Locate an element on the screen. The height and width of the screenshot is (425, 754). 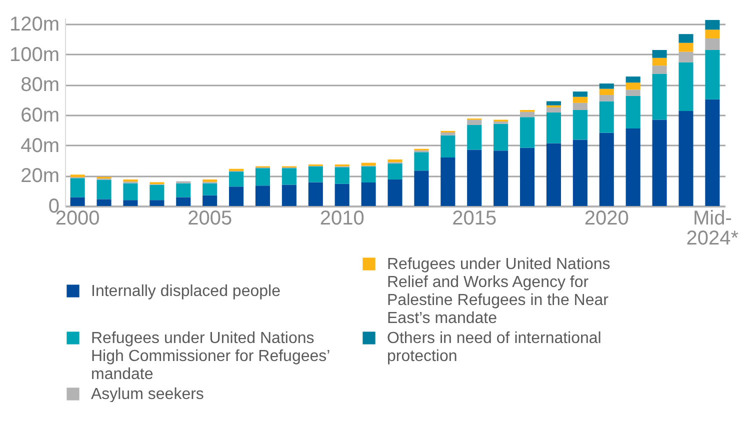
legend-label: Others in need of international protection is located at coordinates (494, 347).